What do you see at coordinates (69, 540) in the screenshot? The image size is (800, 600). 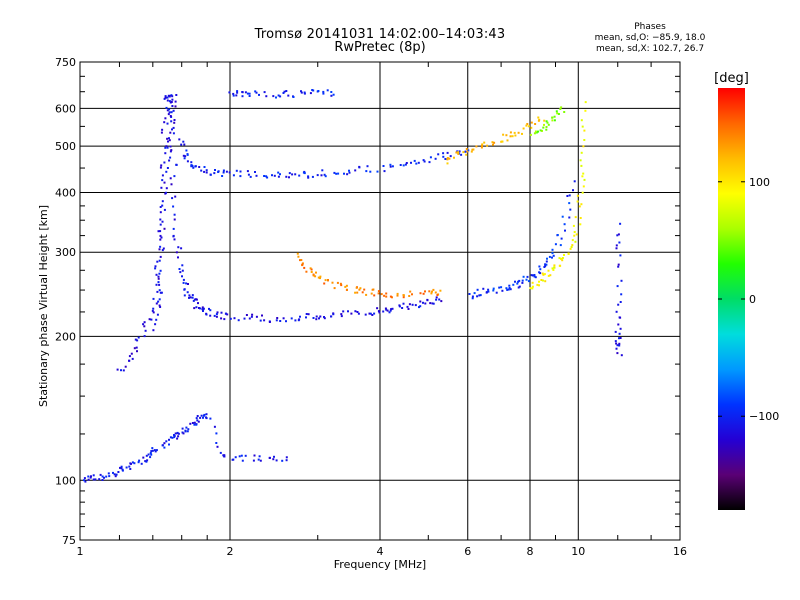 I see `y-tick-label: 75` at bounding box center [69, 540].